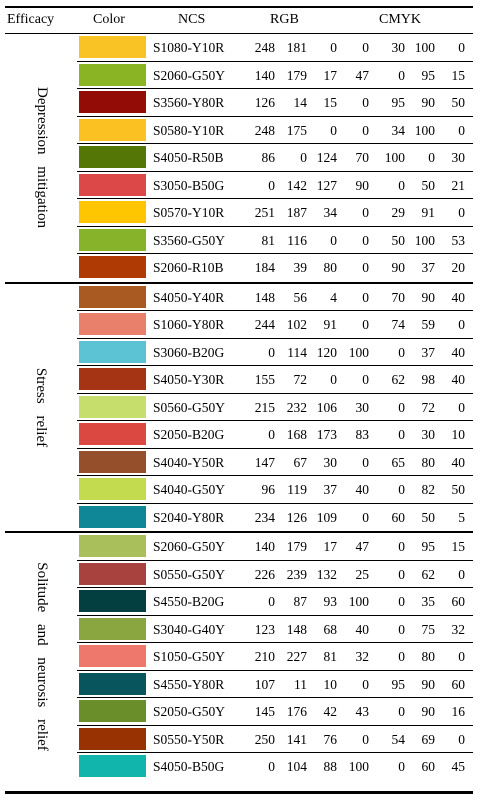 The width and height of the screenshot is (484, 803). I want to click on value-r: 184, so click(264, 267).